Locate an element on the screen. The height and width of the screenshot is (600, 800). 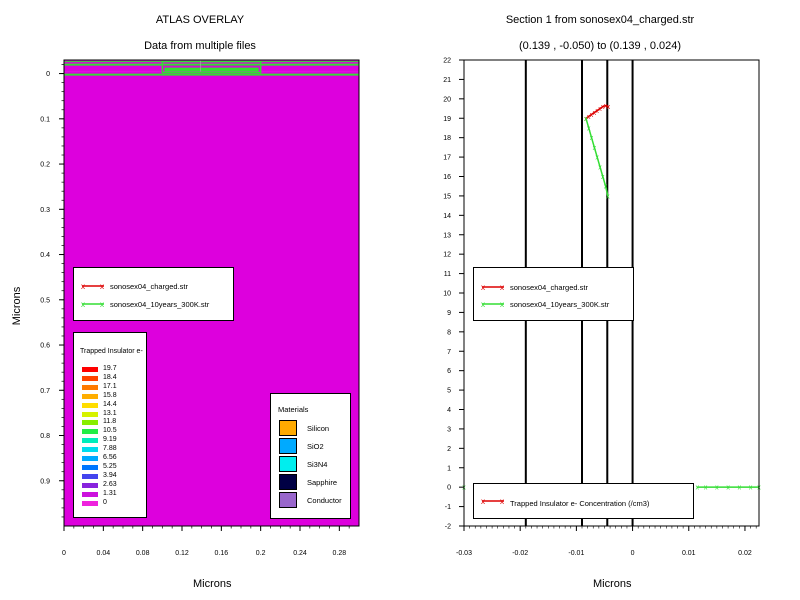
x-tick-label: -0.01 is located at coordinates (576, 553).